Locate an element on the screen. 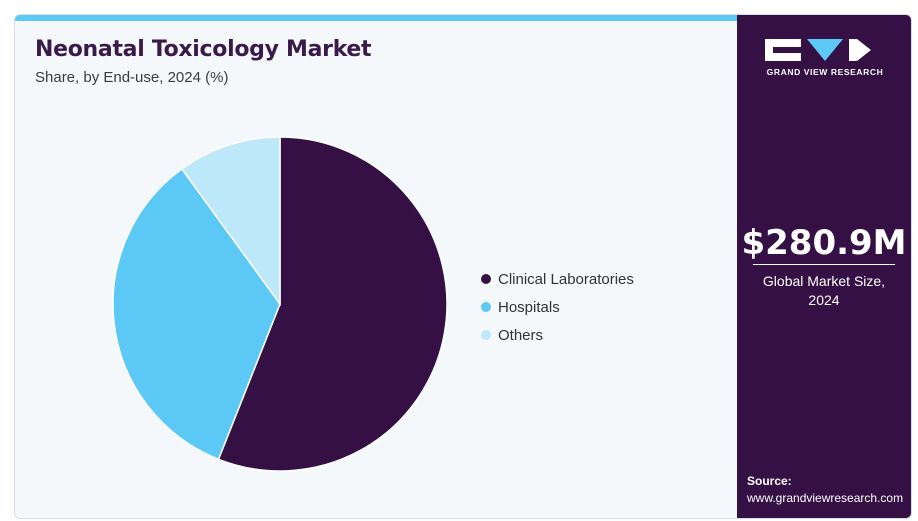 Image resolution: width=918 pixels, height=521 pixels. legend-item: Others is located at coordinates (557, 335).